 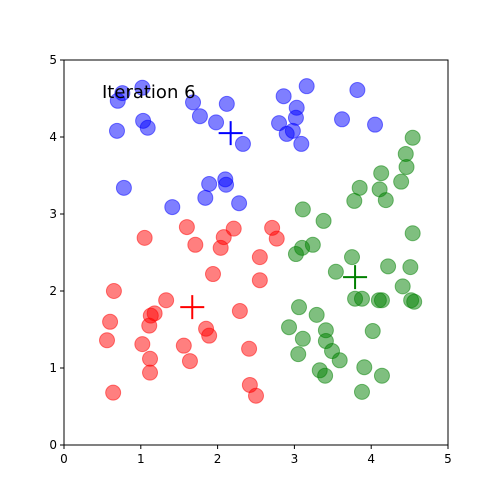 What do you see at coordinates (53, 368) in the screenshot?
I see `y-tick-label: 1` at bounding box center [53, 368].